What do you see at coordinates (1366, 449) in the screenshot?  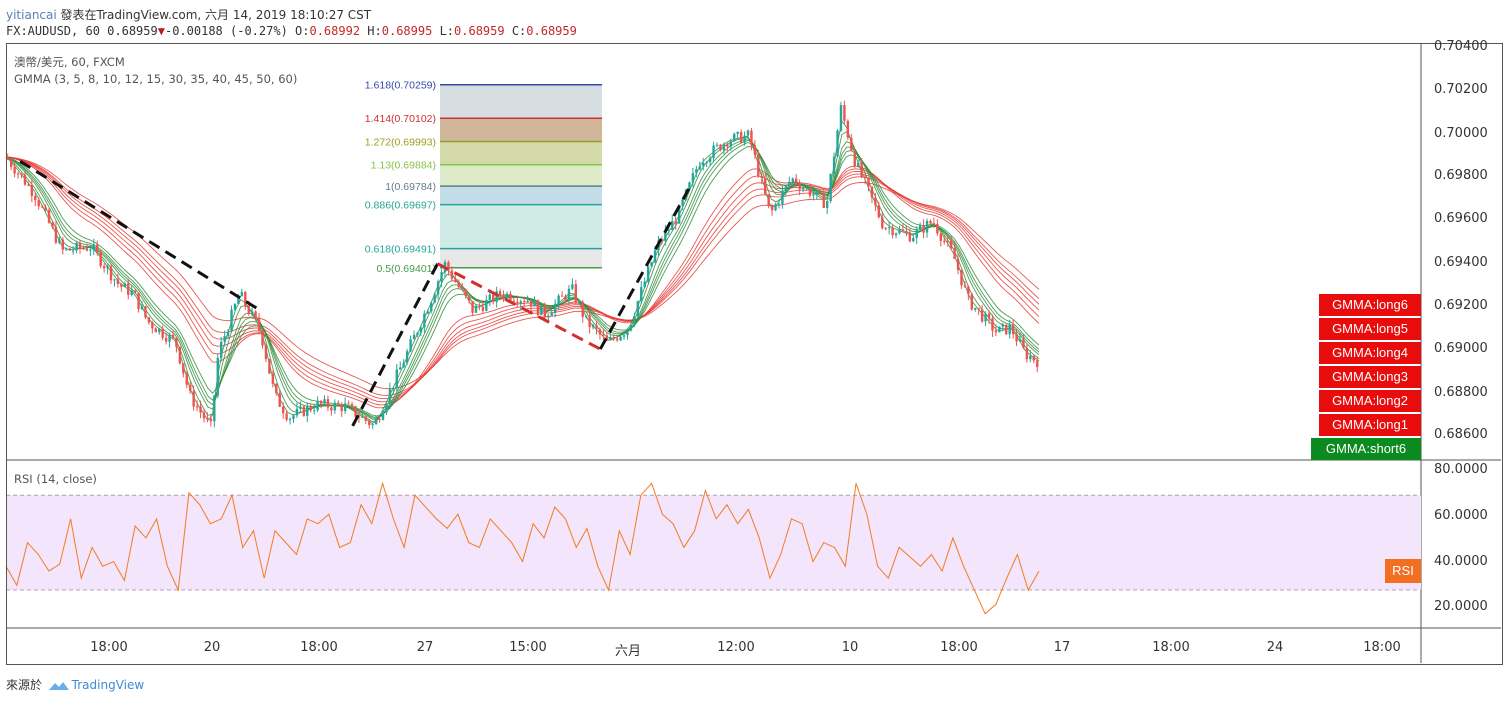 I see `badge-gmma-short6: GMMA:short6` at bounding box center [1366, 449].